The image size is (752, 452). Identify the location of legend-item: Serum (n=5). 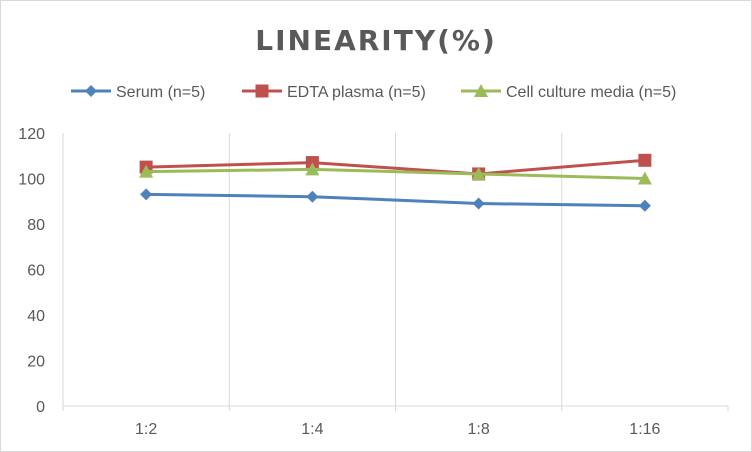
(138, 92).